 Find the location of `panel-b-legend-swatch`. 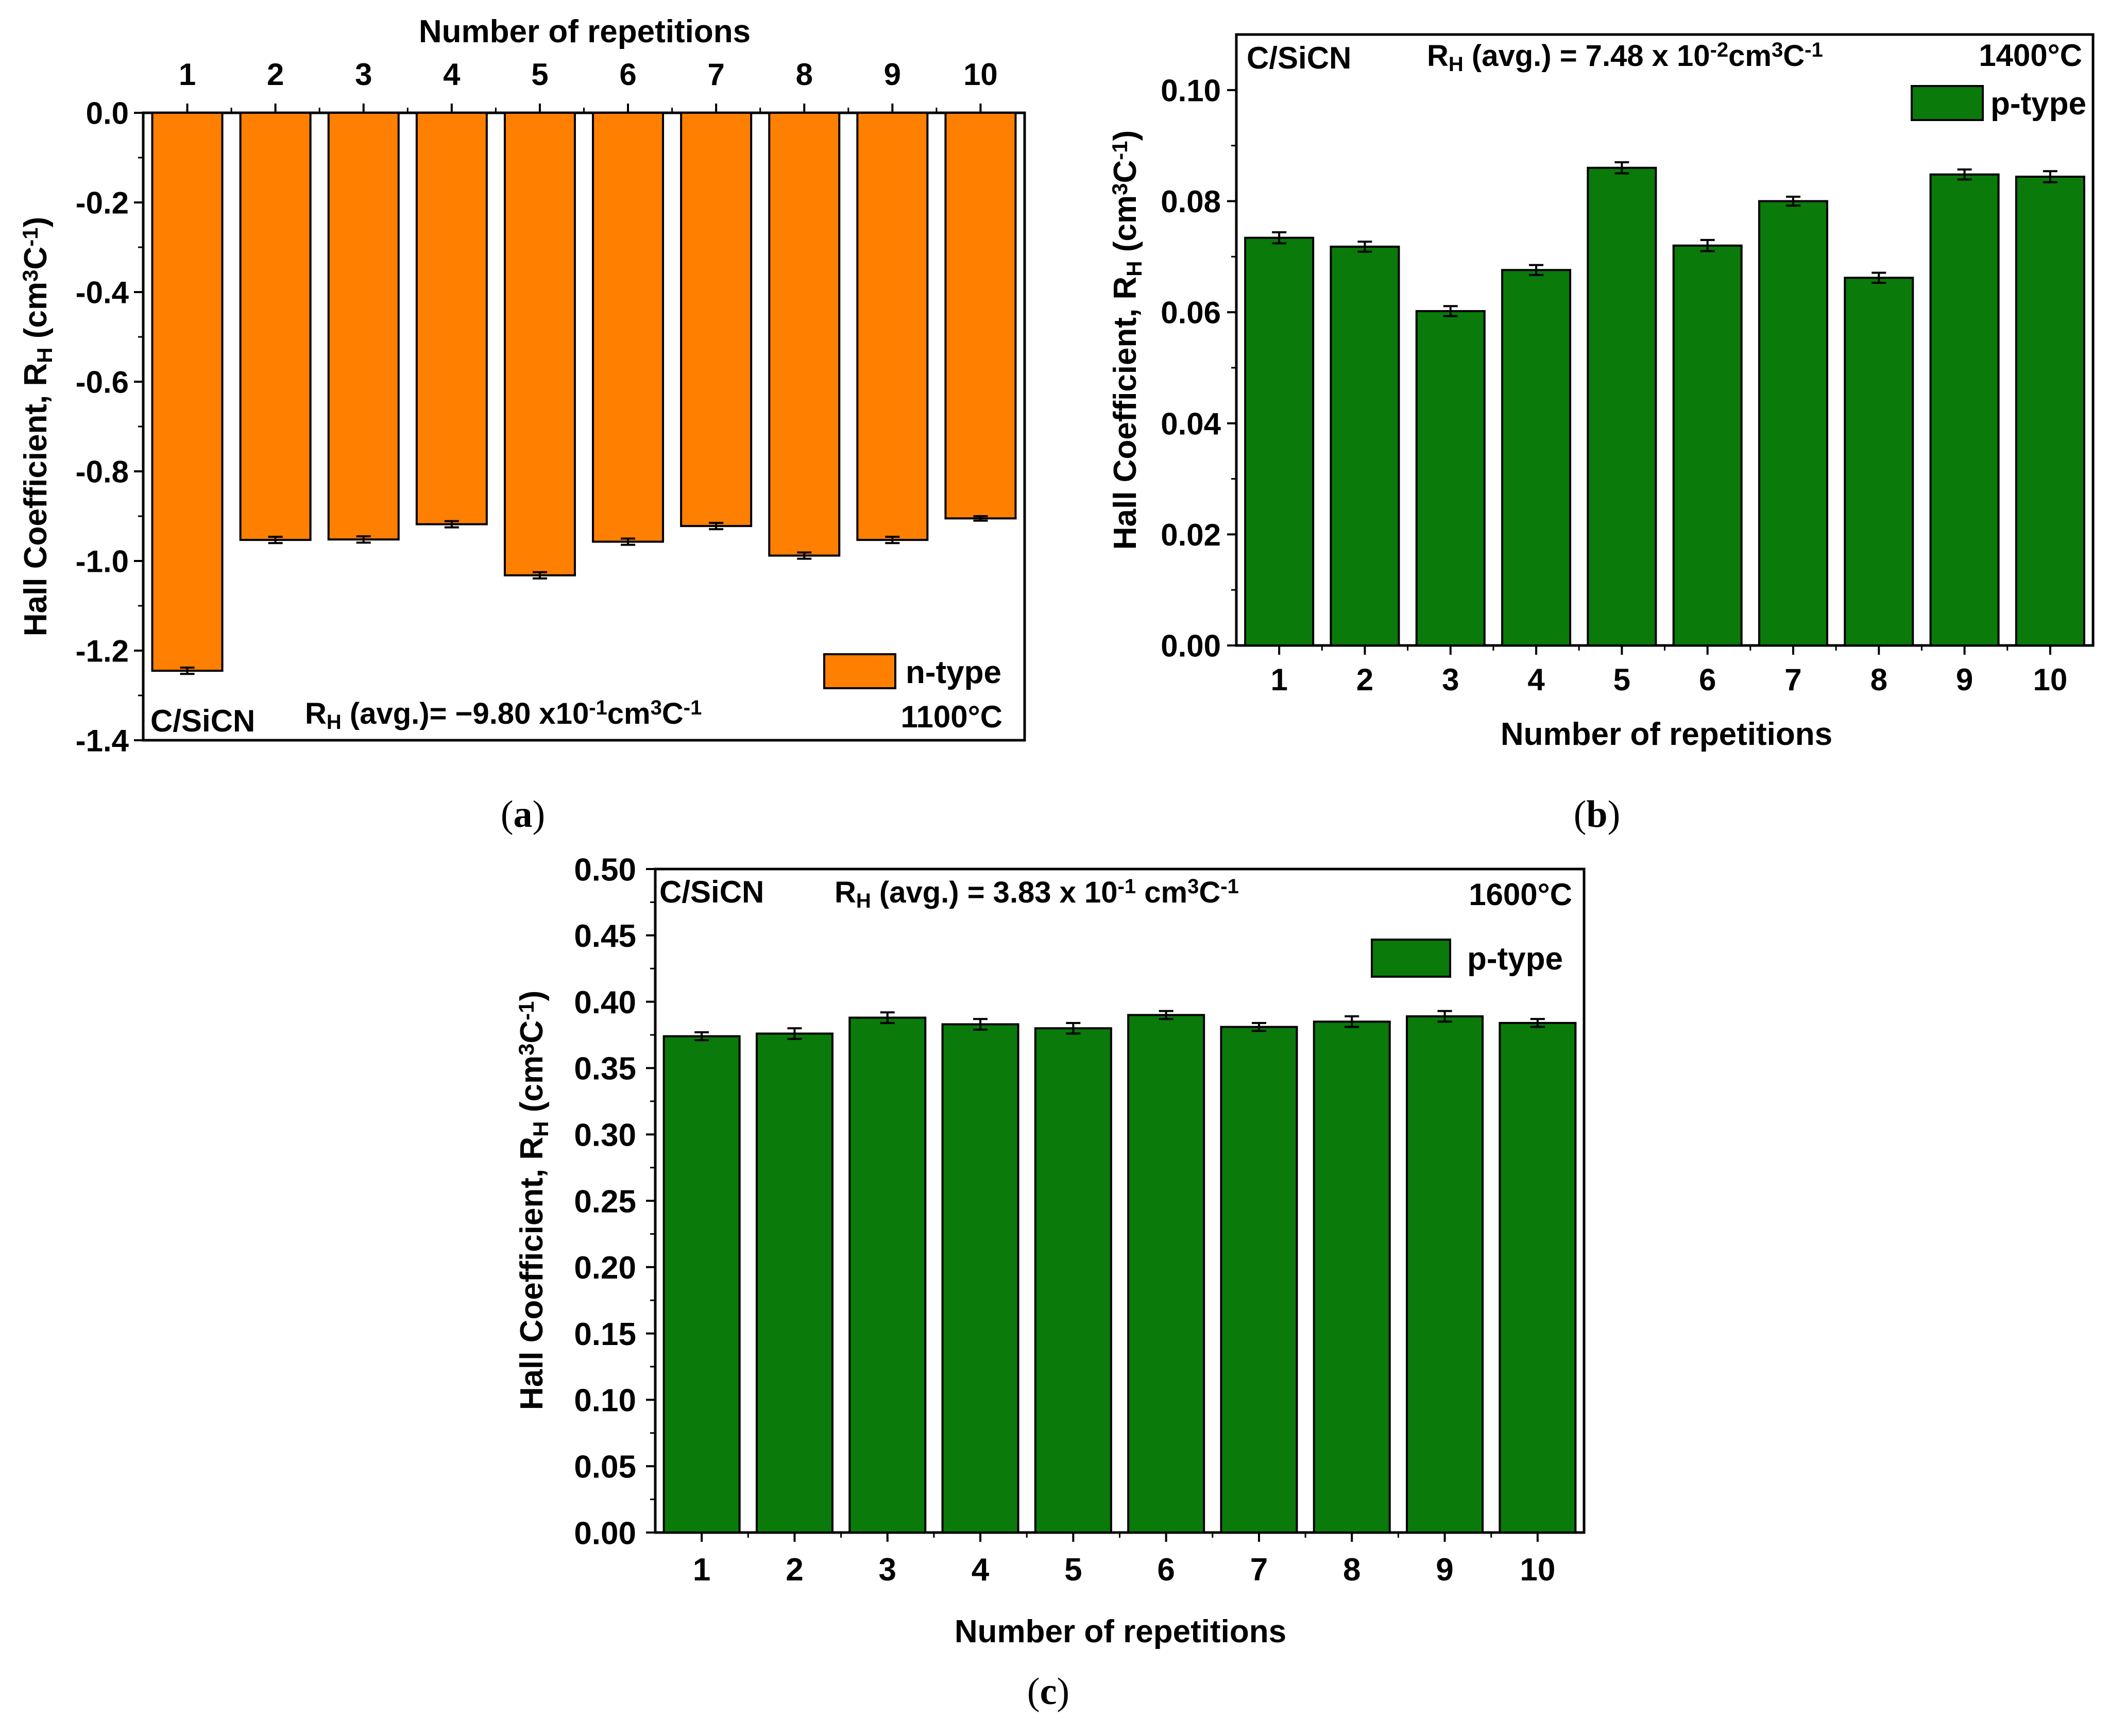

panel-b-legend-swatch is located at coordinates (1948, 103).